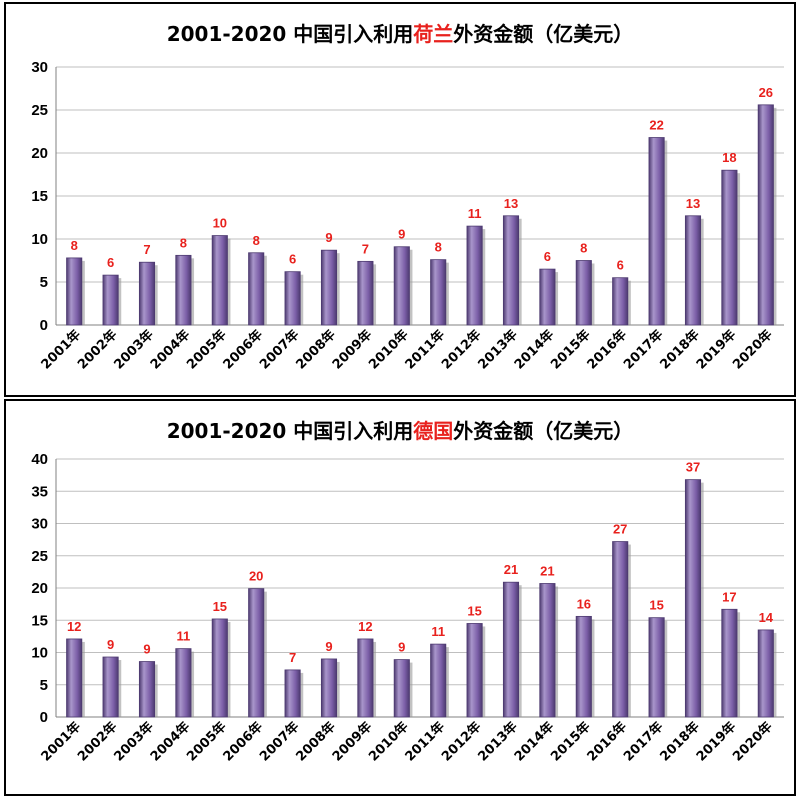  Describe the element at coordinates (656, 125) in the screenshot. I see `data-label: 22` at that location.